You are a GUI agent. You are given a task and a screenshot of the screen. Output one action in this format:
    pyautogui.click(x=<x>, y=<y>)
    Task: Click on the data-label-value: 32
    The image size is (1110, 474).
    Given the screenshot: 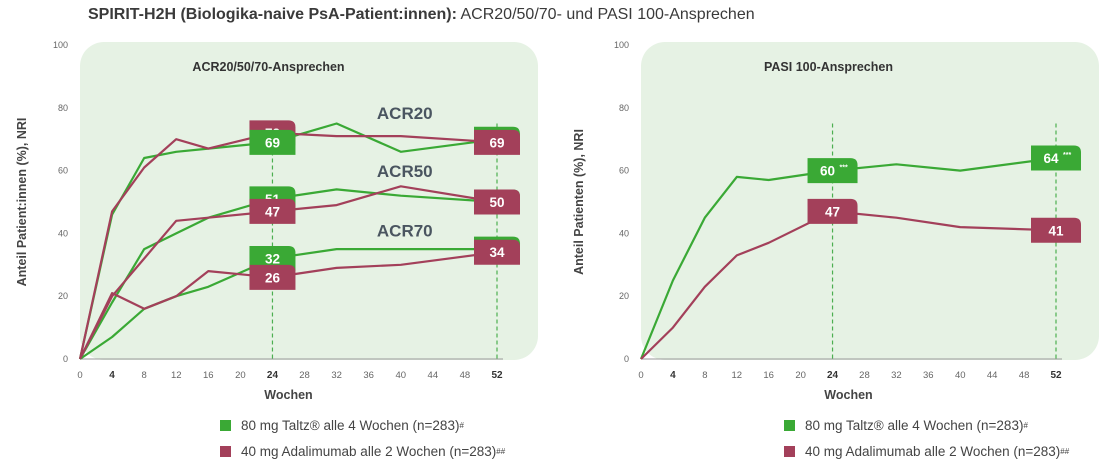 What is the action you would take?
    pyautogui.click(x=272, y=259)
    